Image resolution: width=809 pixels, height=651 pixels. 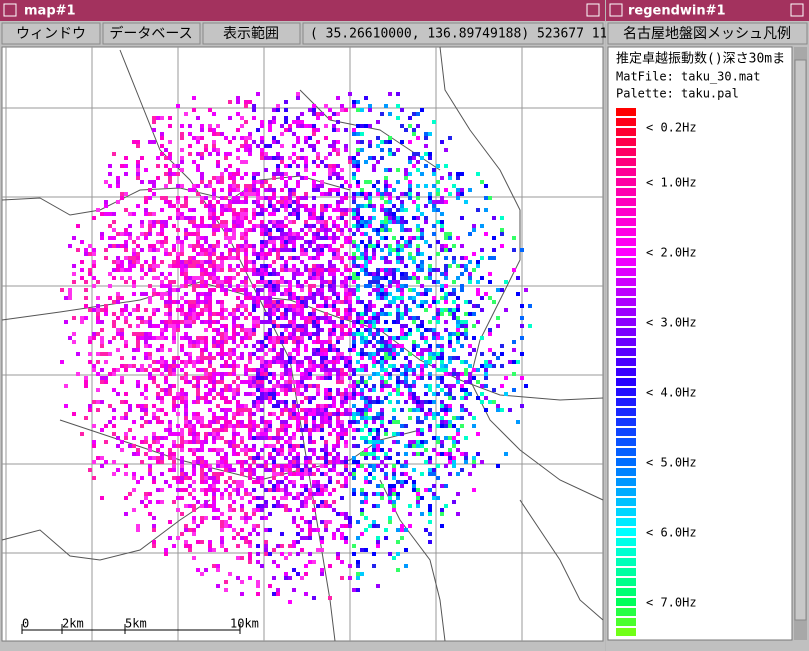 I want to click on menu-label: ウィンドウ, so click(x=51, y=34).